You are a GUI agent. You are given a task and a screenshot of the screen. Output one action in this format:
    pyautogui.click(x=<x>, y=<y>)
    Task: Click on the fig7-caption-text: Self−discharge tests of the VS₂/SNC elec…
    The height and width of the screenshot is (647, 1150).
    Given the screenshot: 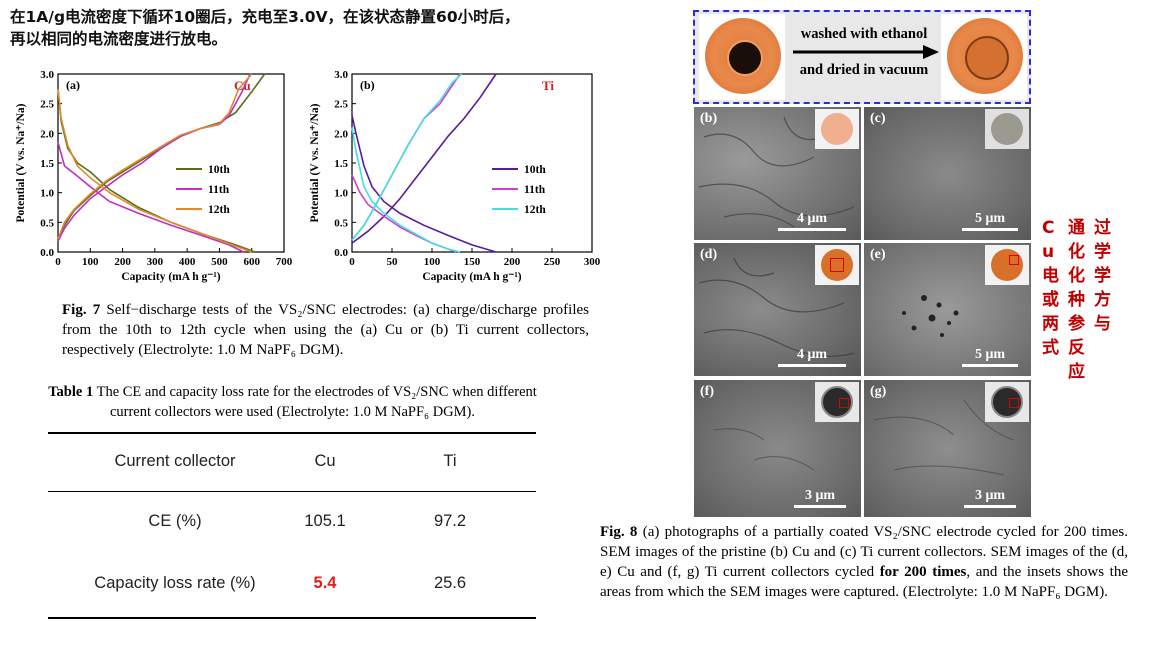 What is the action you would take?
    pyautogui.click(x=325, y=330)
    